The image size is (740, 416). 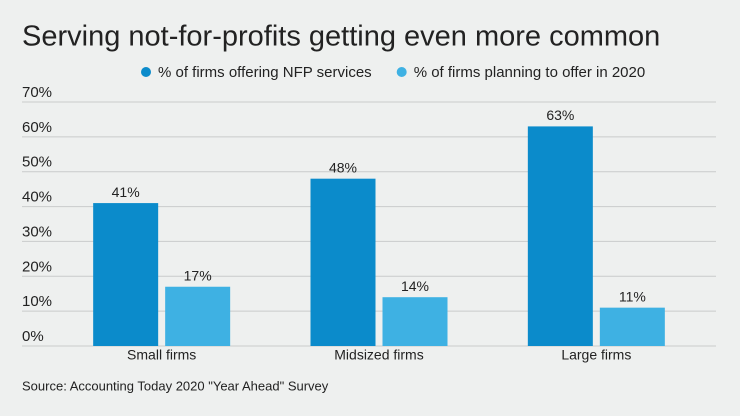 I want to click on y-tick-label: 30%, so click(x=37, y=231).